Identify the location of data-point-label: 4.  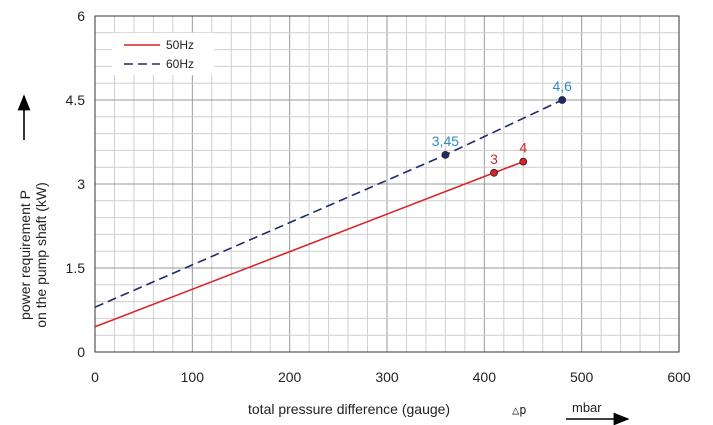
(523, 148).